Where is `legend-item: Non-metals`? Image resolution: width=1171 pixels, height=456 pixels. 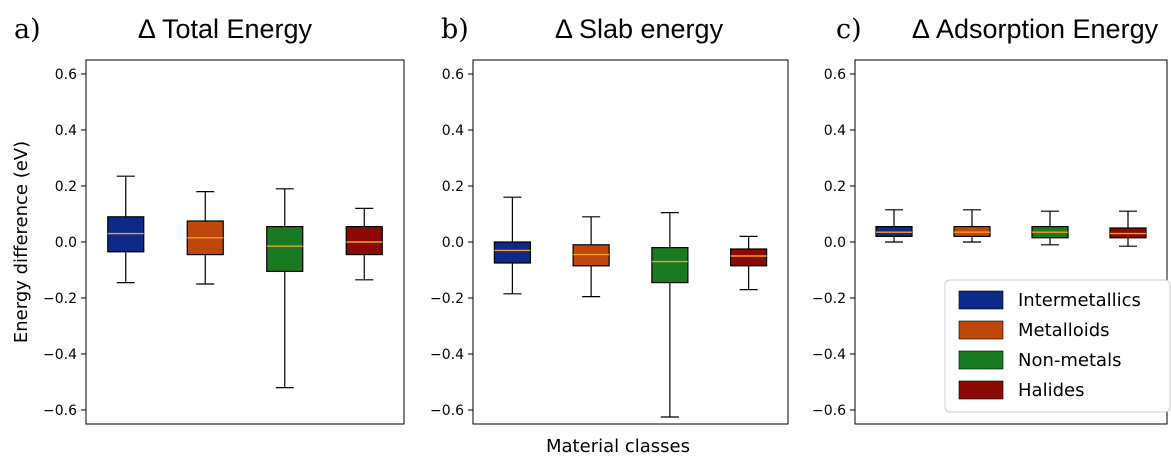 legend-item: Non-metals is located at coordinates (1039, 360).